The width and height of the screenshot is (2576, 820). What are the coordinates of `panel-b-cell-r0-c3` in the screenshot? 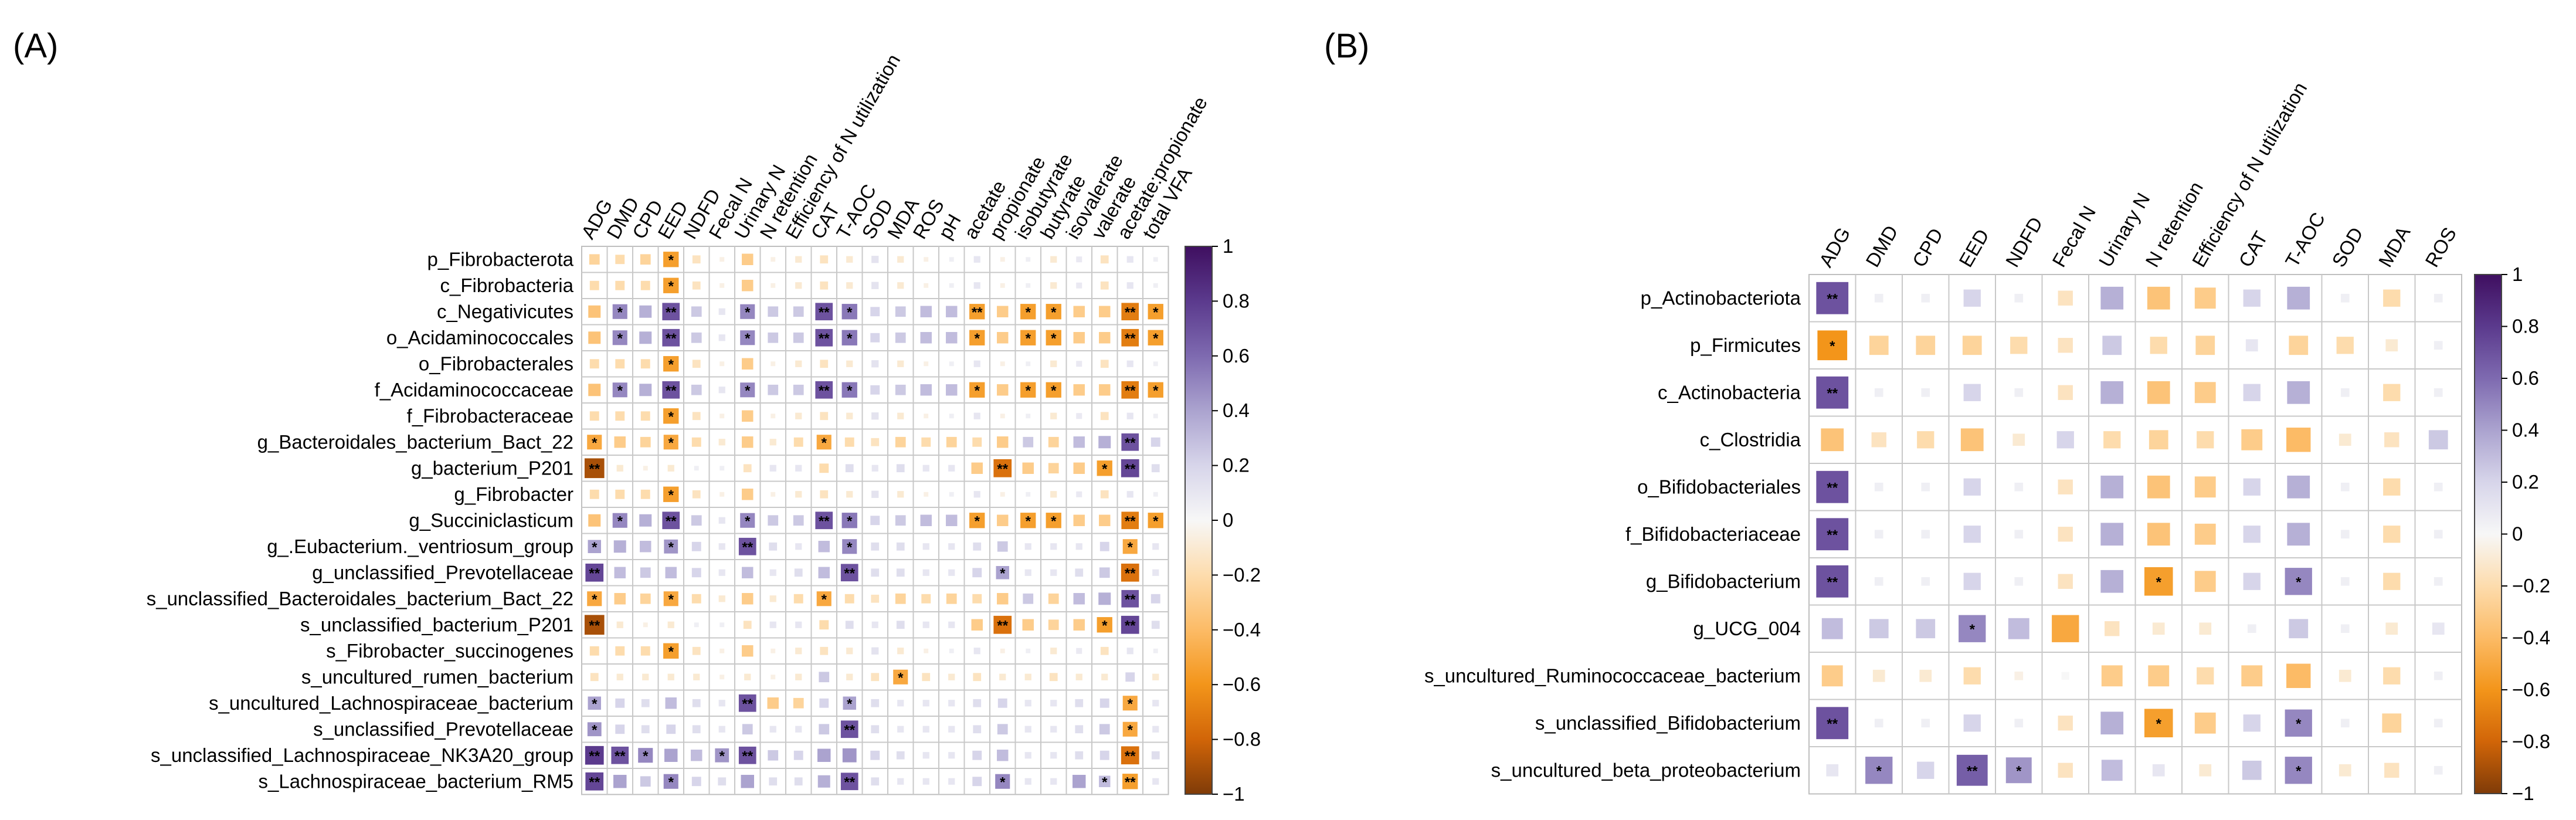 It's located at (1972, 298).